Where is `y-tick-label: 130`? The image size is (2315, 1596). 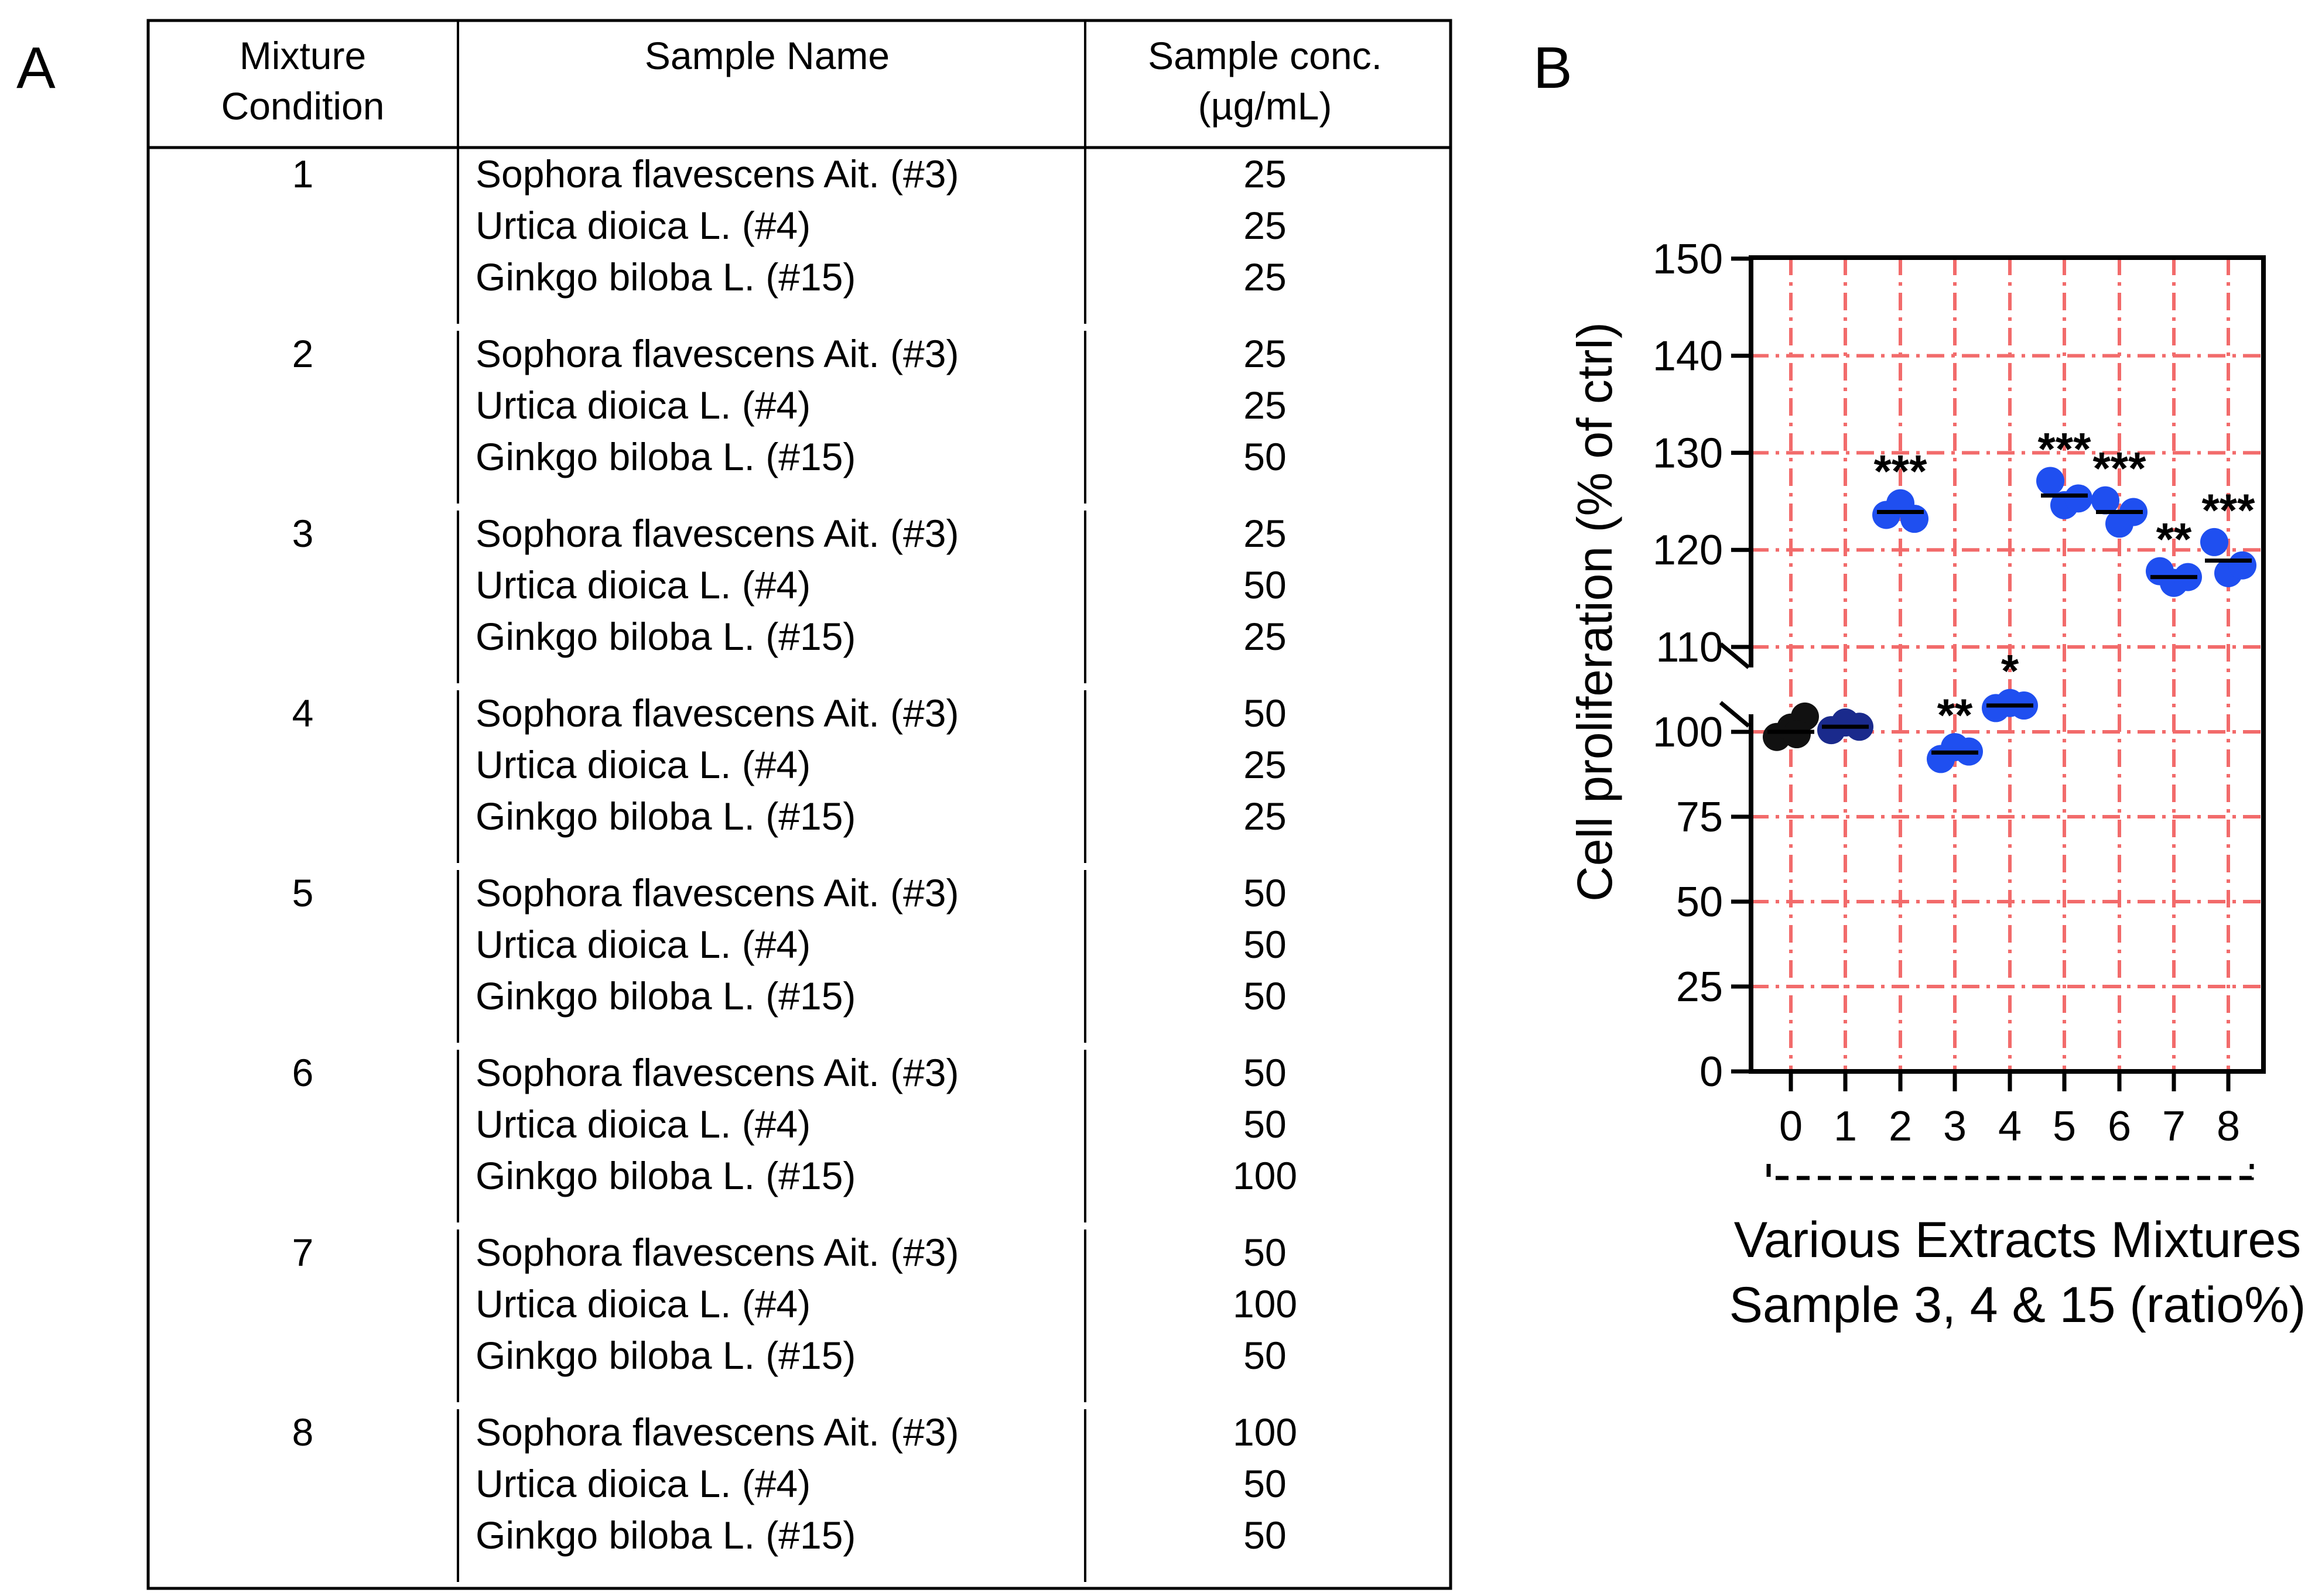 y-tick-label: 130 is located at coordinates (1688, 453).